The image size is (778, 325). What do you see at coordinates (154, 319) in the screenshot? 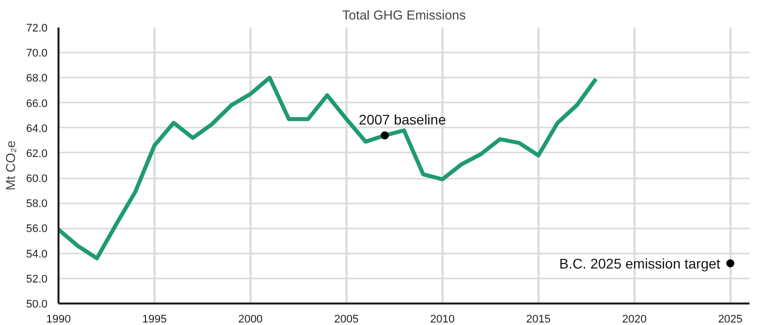
I see `x-tick-label: 1995` at bounding box center [154, 319].